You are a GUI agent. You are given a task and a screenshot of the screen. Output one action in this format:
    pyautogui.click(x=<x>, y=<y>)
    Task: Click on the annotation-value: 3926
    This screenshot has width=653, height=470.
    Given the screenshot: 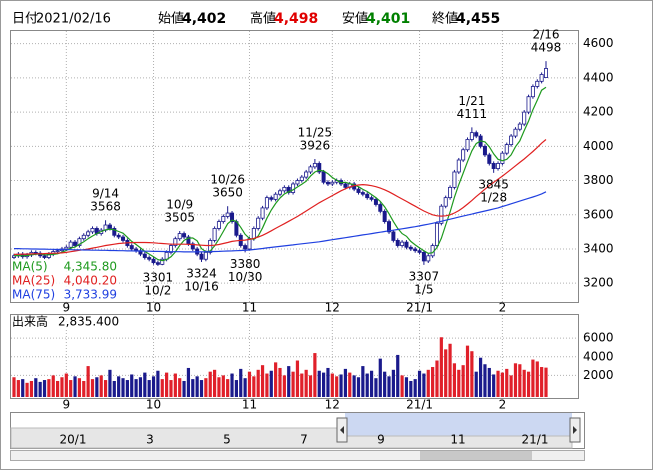 What is the action you would take?
    pyautogui.click(x=315, y=145)
    